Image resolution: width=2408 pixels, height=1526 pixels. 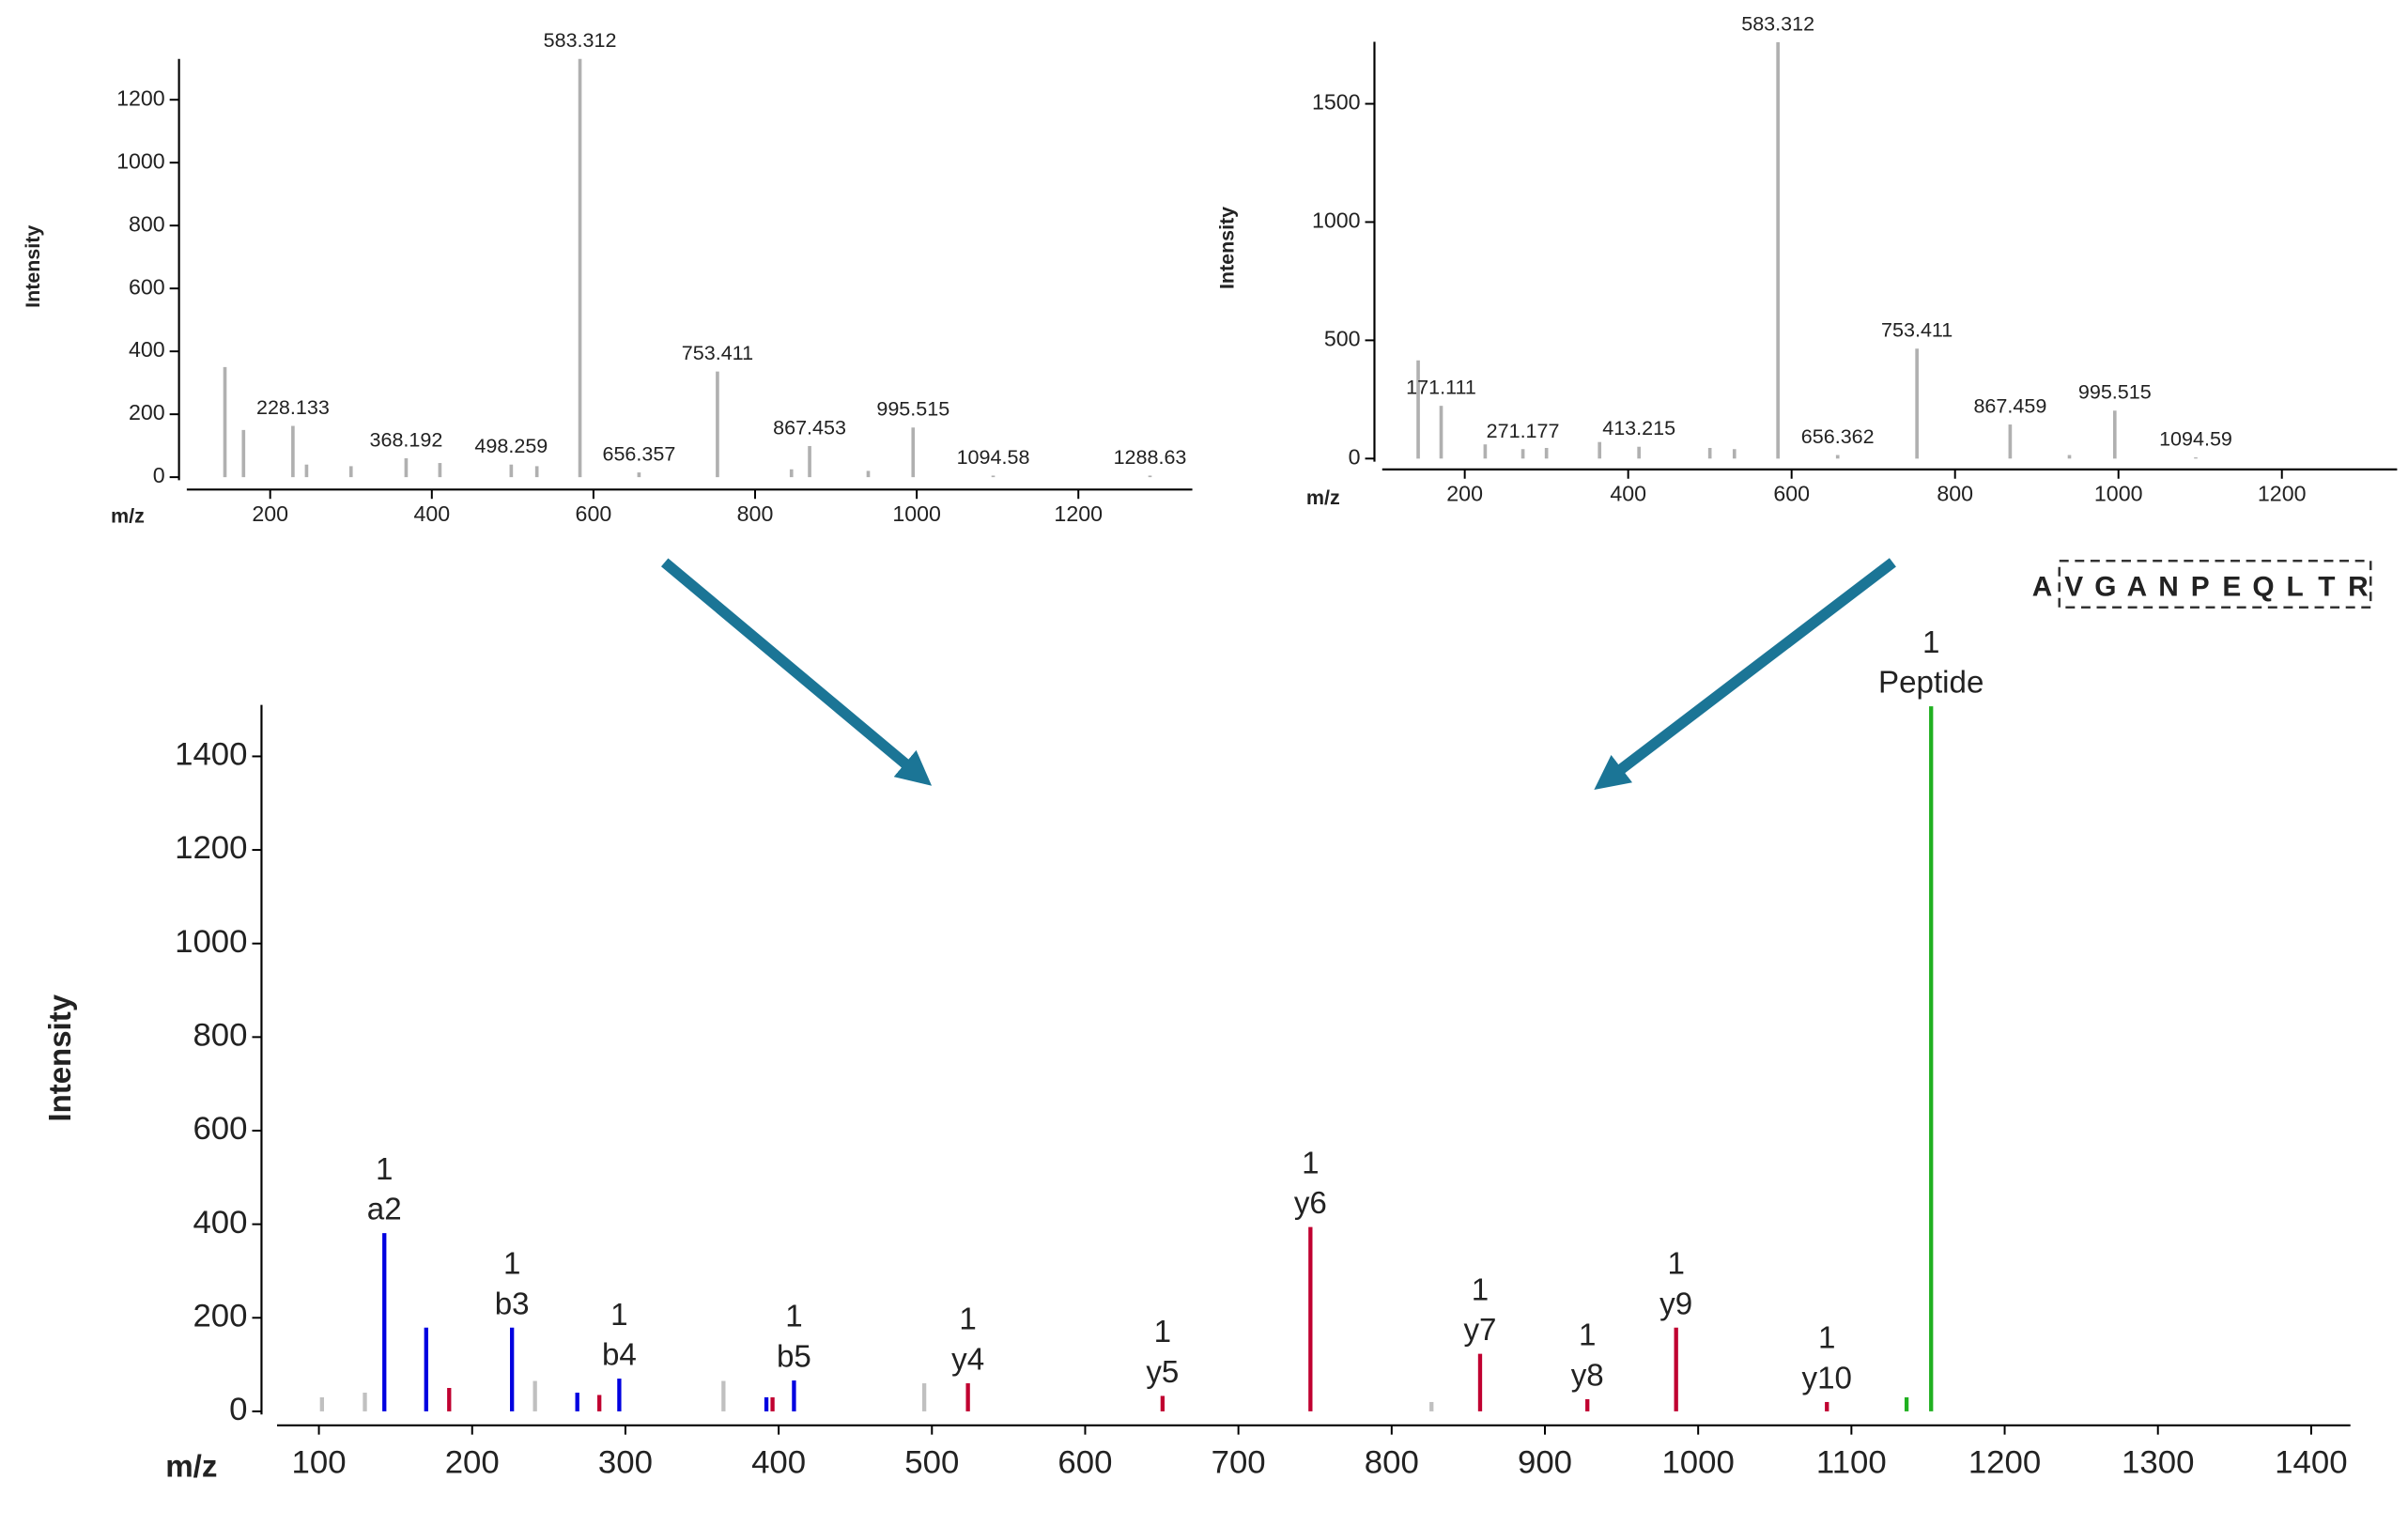 What do you see at coordinates (1523, 431) in the screenshot?
I see `peak-label: 271.177` at bounding box center [1523, 431].